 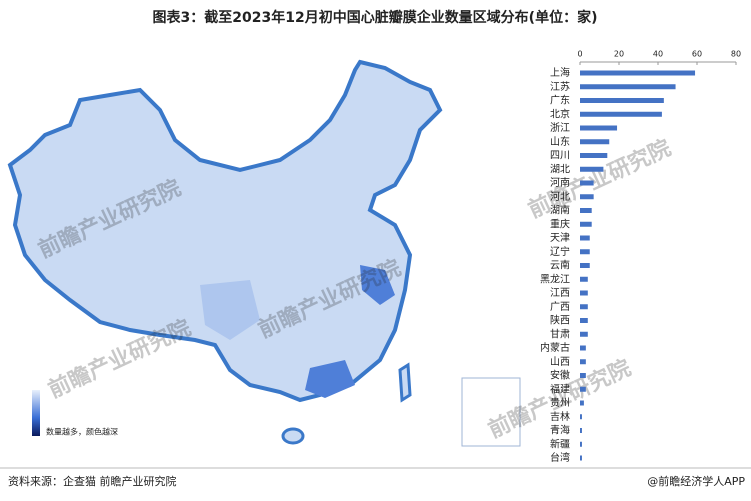 What do you see at coordinates (560, 362) in the screenshot?
I see `y-tick-label: 山西` at bounding box center [560, 362].